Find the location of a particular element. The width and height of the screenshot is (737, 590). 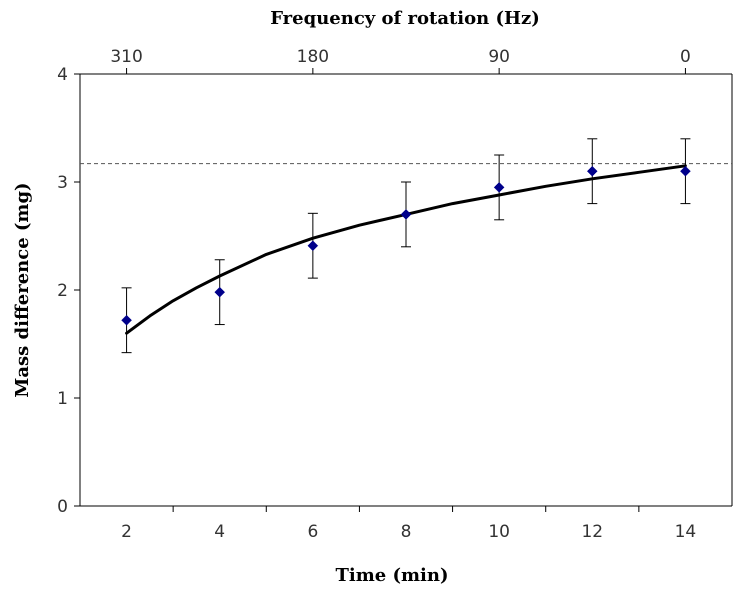

x-tick-label: 4 is located at coordinates (219, 532).